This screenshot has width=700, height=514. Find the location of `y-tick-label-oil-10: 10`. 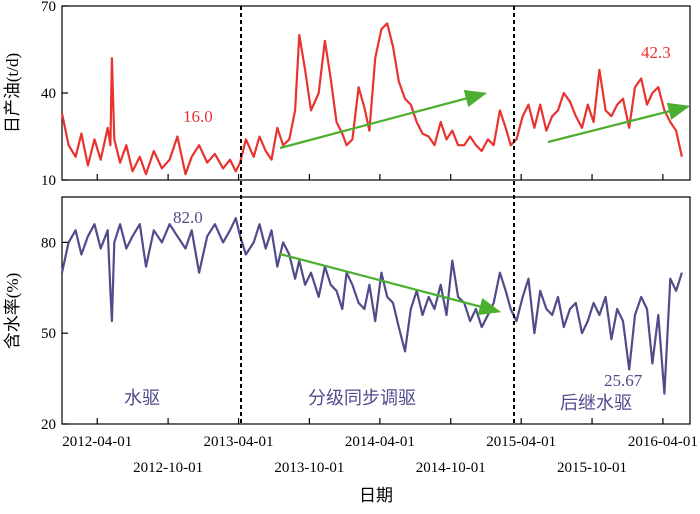

y-tick-label-oil-10: 10 is located at coordinates (48, 181).